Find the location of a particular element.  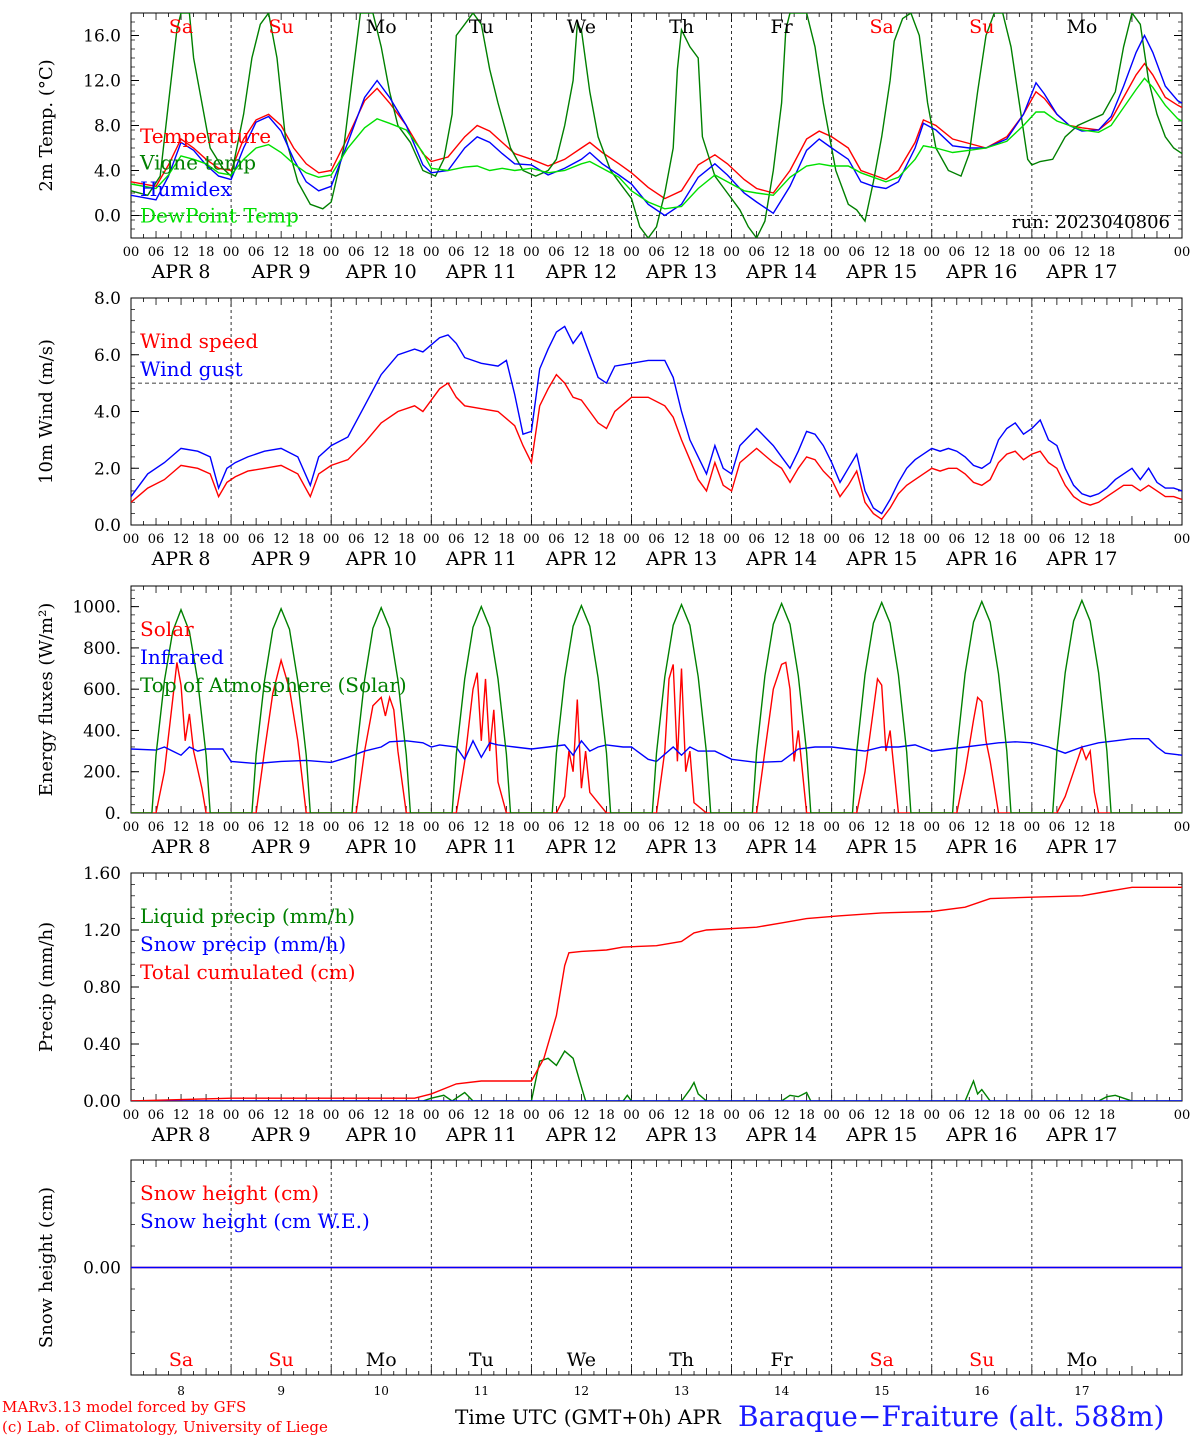

y-tick-label: 6.0 is located at coordinates (107, 356).